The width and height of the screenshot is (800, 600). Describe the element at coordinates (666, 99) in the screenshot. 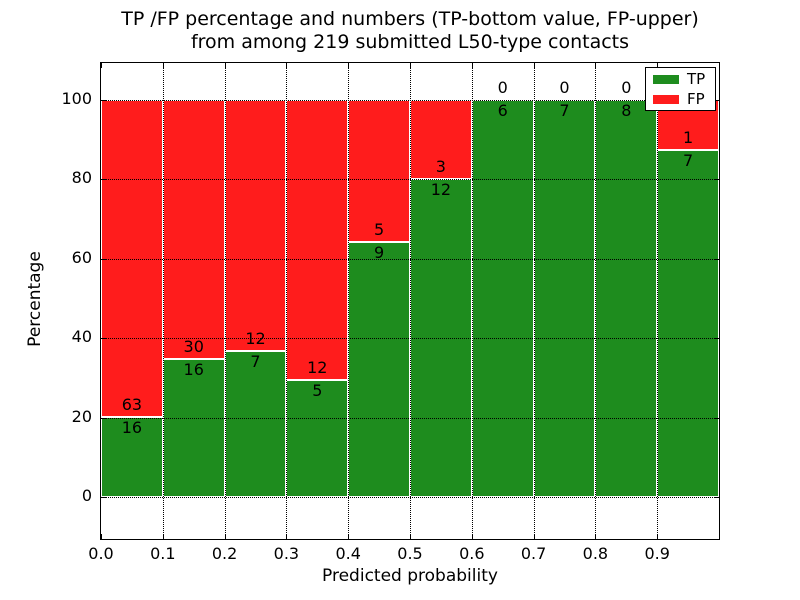

I see `fp-legend-swatch-icon` at that location.